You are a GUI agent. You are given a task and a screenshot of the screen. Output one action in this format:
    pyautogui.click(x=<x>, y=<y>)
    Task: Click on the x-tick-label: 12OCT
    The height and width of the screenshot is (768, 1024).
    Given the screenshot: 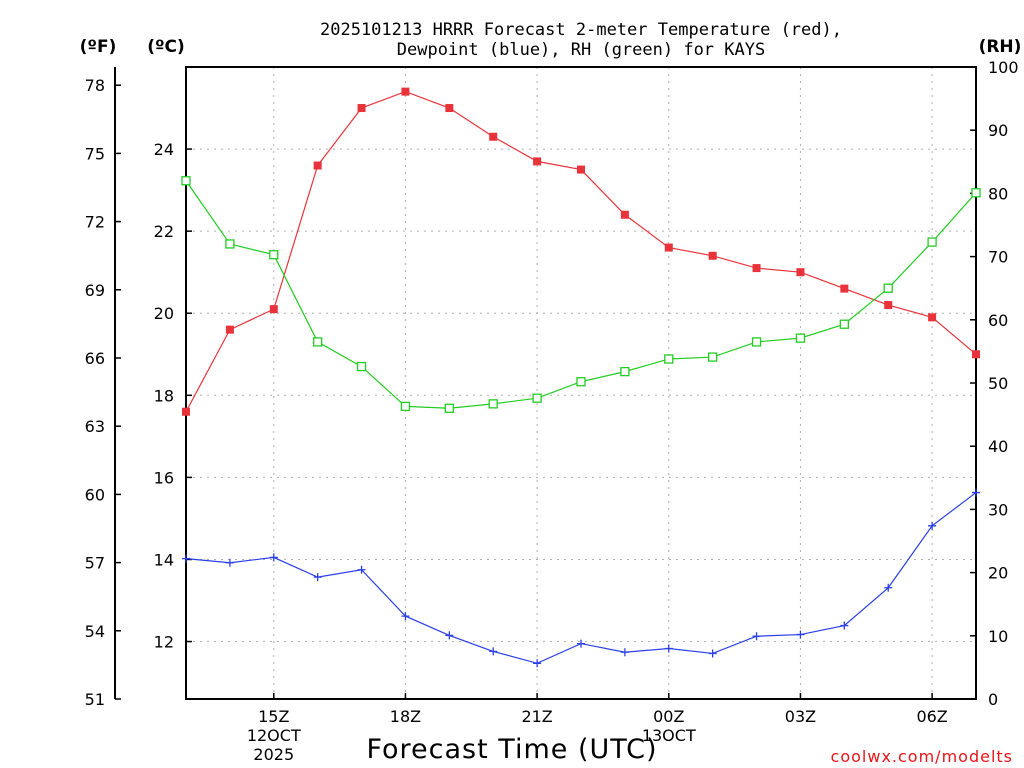 What is the action you would take?
    pyautogui.click(x=274, y=735)
    